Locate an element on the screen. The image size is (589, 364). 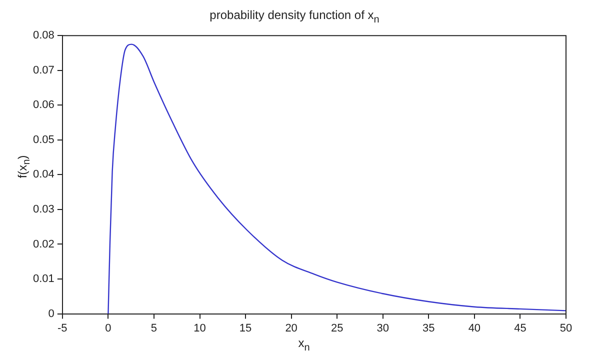
y-tick-label: 0 is located at coordinates (51, 314).